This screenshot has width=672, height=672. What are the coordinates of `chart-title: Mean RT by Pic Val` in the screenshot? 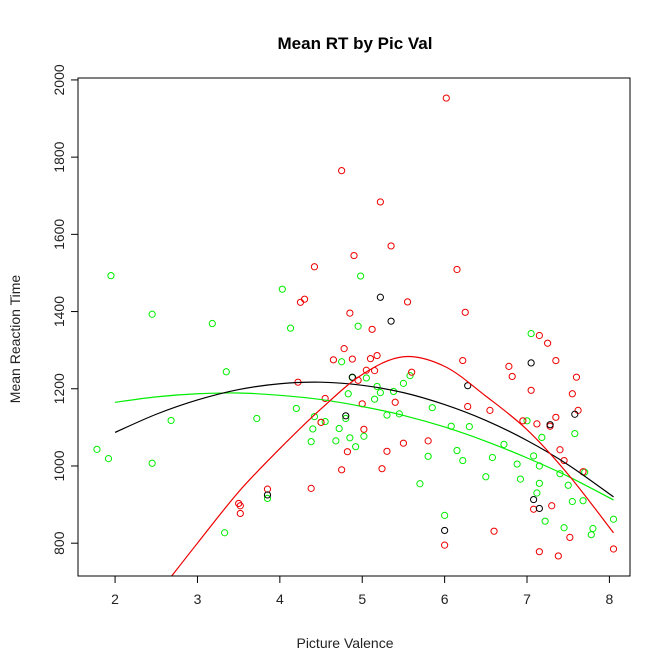 It's located at (355, 43).